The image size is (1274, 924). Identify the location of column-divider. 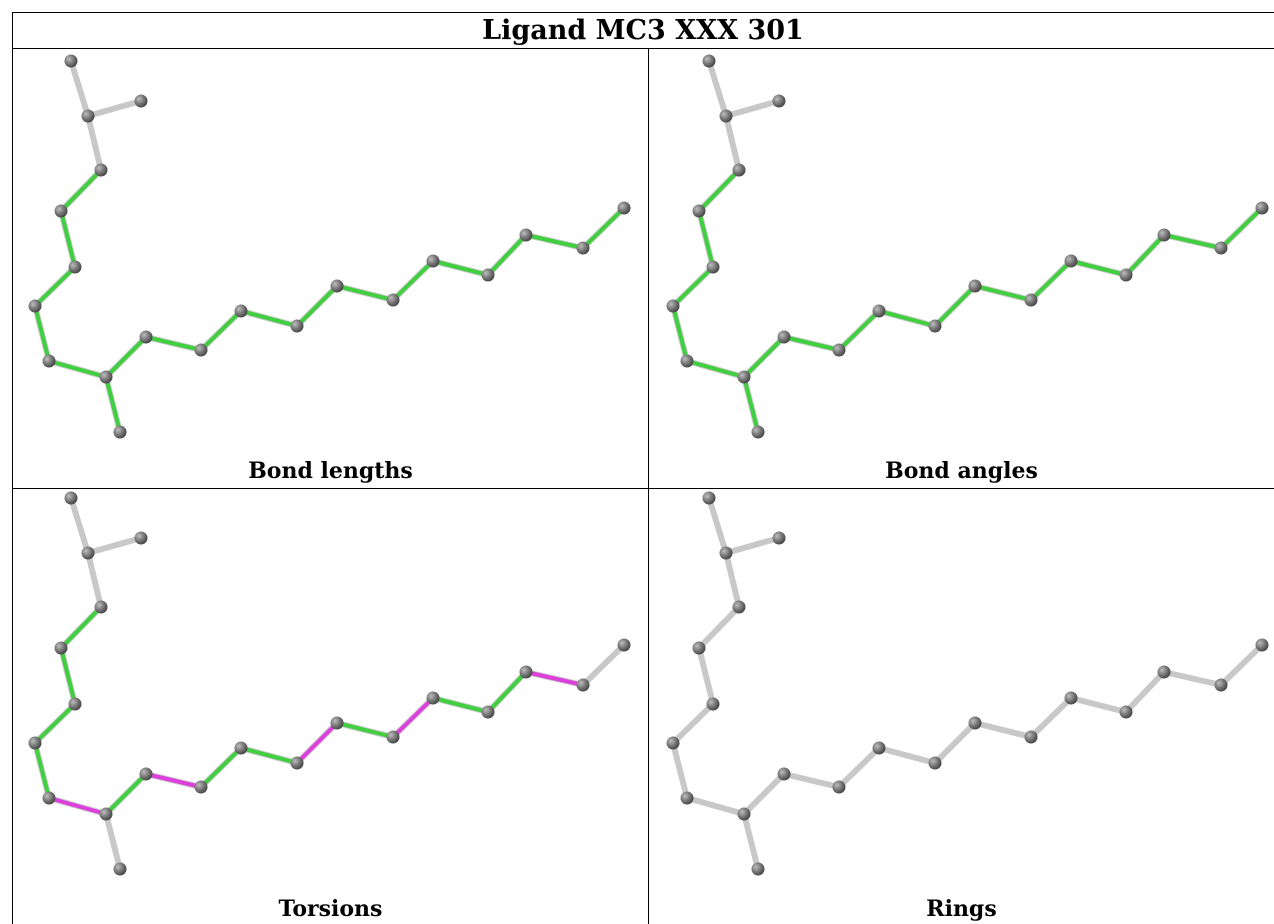
(648, 486).